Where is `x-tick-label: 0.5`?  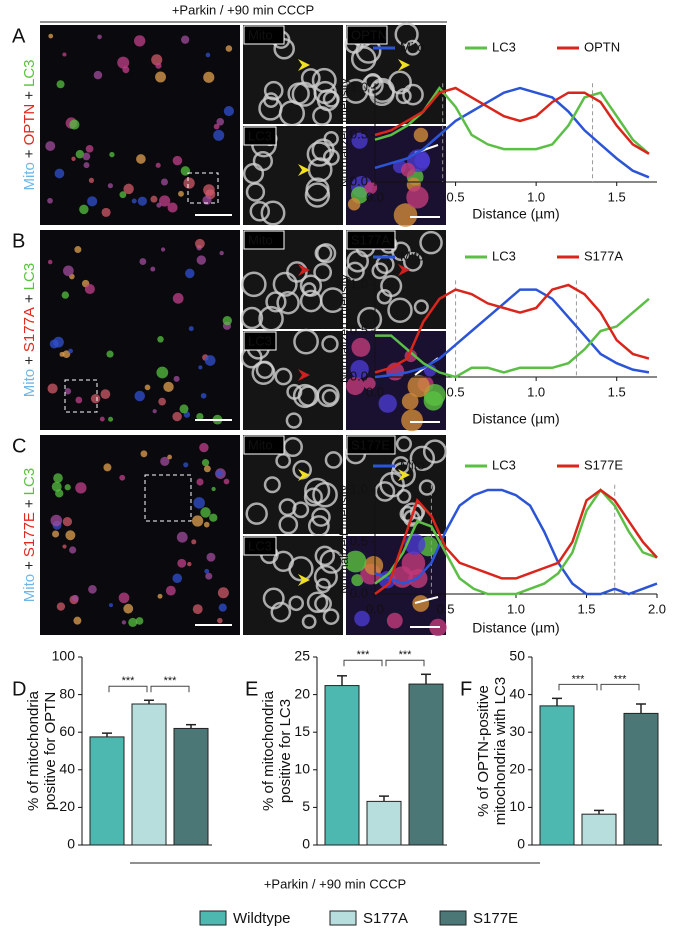 x-tick-label: 0.5 is located at coordinates (445, 608).